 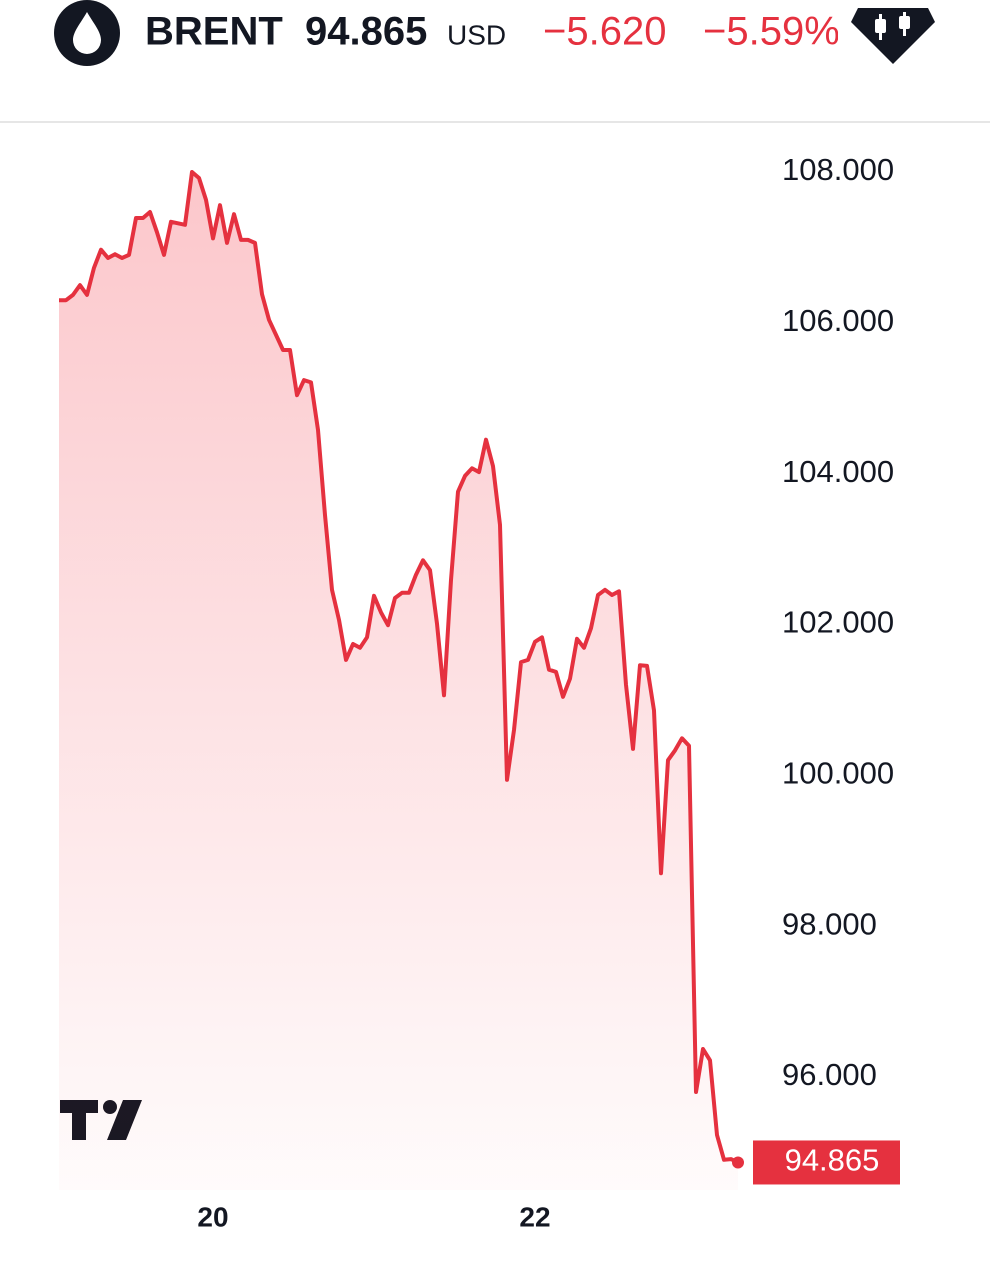 I want to click on alert-icon, so click(x=893, y=36).